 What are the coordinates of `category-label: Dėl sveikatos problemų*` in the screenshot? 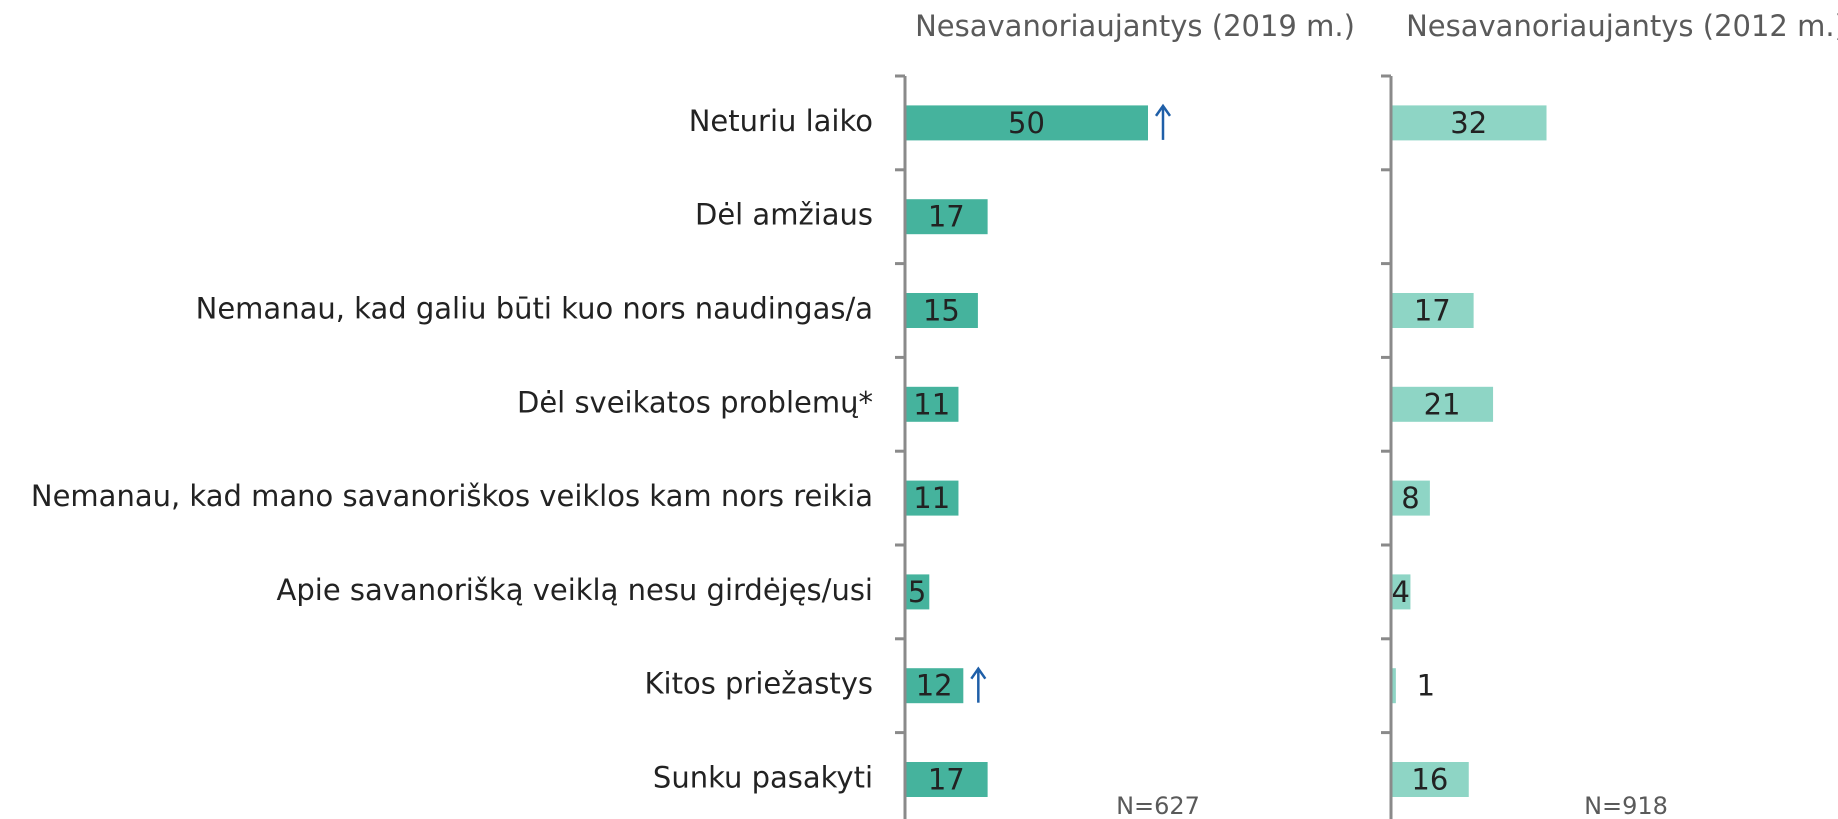 It's located at (695, 402).